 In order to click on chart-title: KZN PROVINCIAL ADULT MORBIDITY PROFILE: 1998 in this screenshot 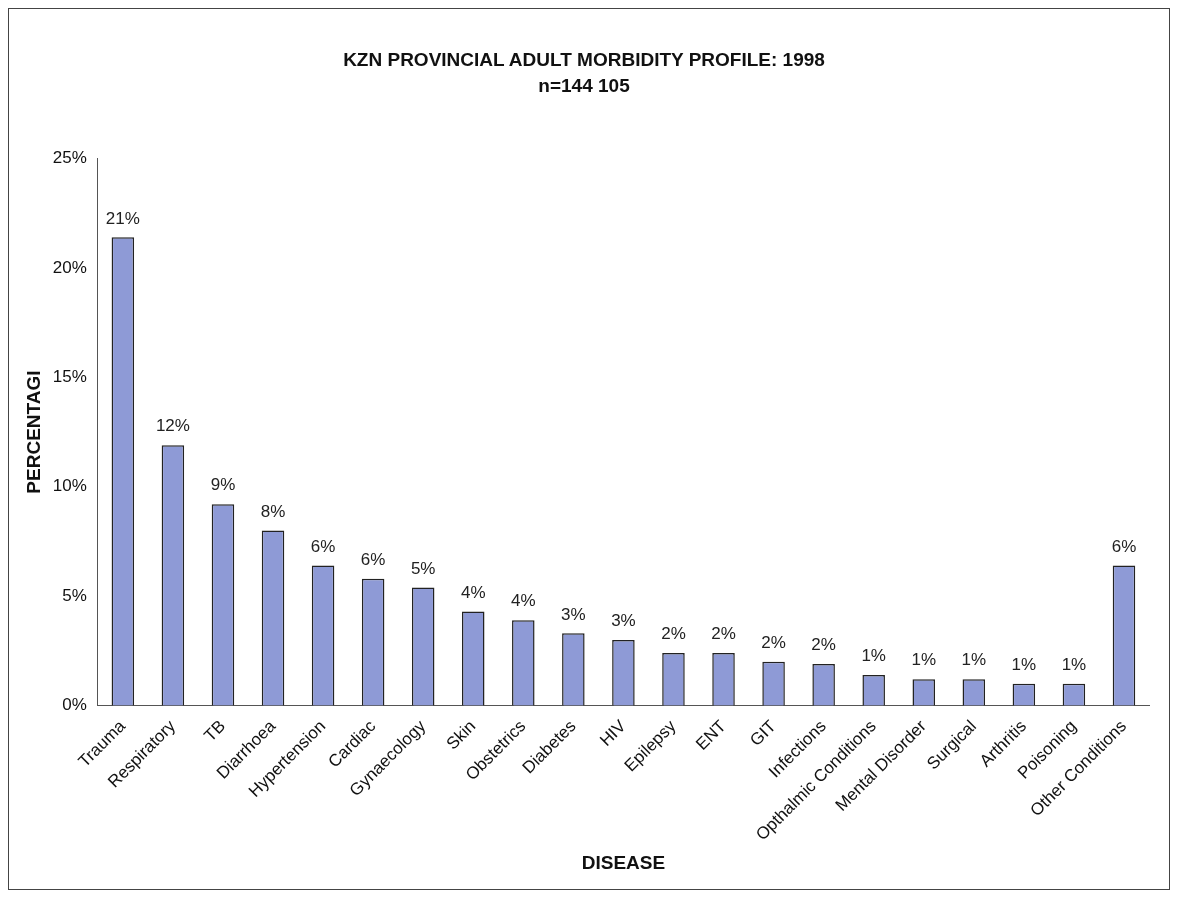, I will do `click(584, 59)`.